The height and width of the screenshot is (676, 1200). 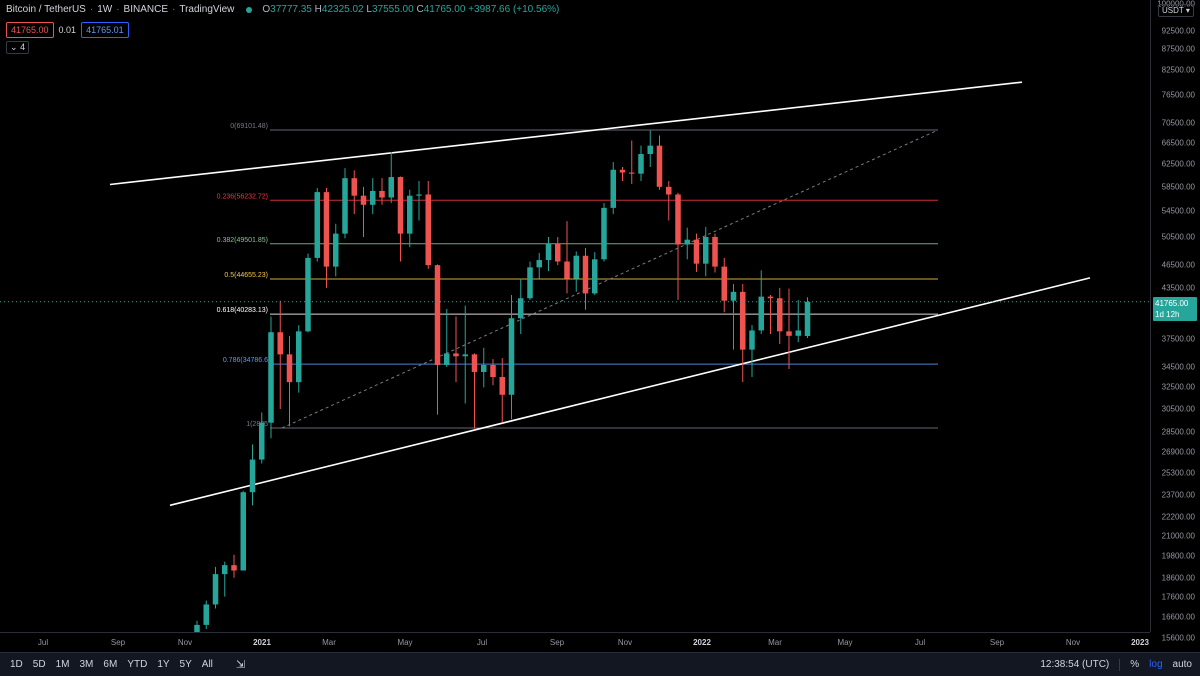 I want to click on time-axis-label: Nov, so click(x=1073, y=642).